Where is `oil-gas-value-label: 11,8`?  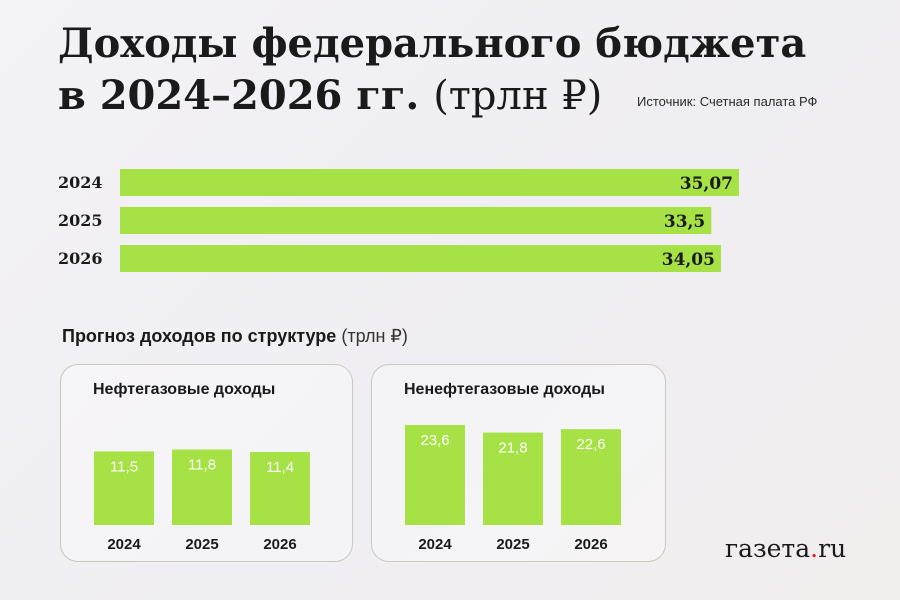
oil-gas-value-label: 11,8 is located at coordinates (202, 464).